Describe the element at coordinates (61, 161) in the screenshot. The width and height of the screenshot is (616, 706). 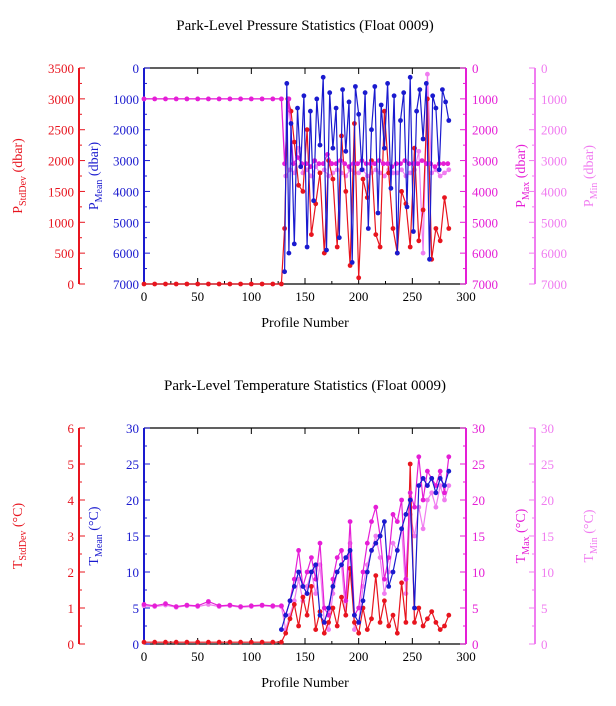
I see `y-tick-label-std: 2000` at that location.